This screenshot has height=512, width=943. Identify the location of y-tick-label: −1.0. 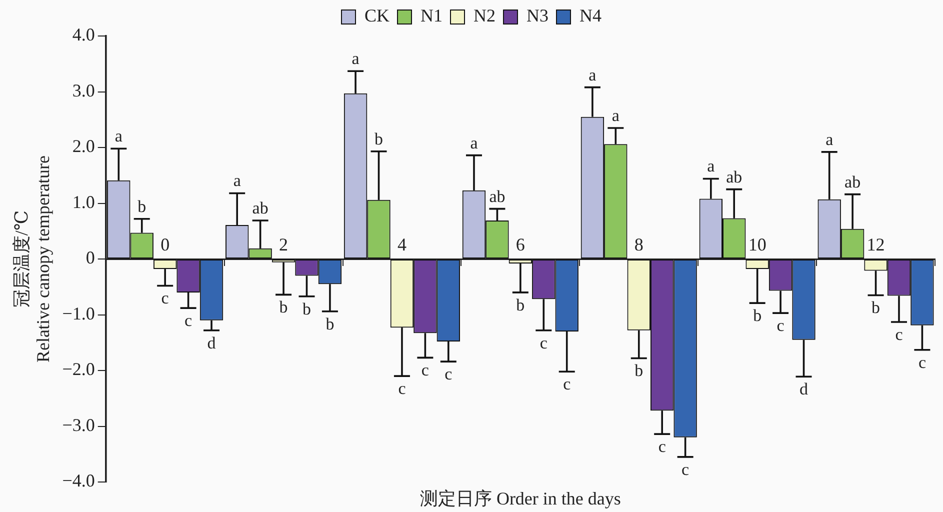
(78, 313).